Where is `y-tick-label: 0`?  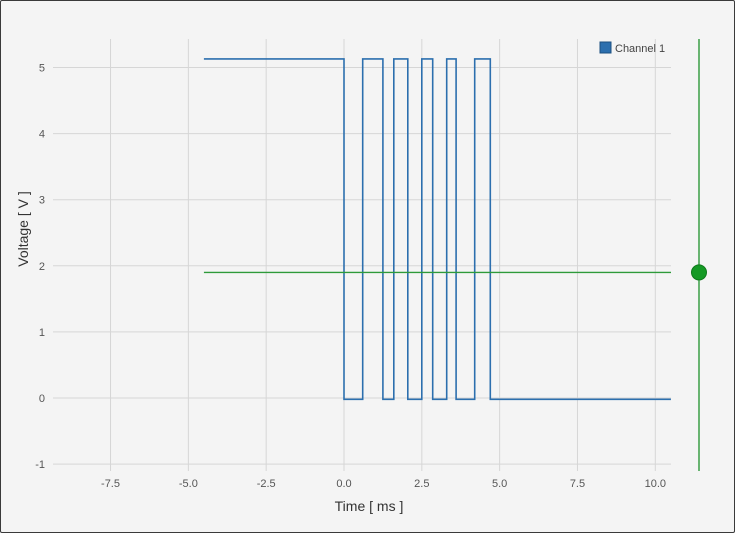 y-tick-label: 0 is located at coordinates (42, 399).